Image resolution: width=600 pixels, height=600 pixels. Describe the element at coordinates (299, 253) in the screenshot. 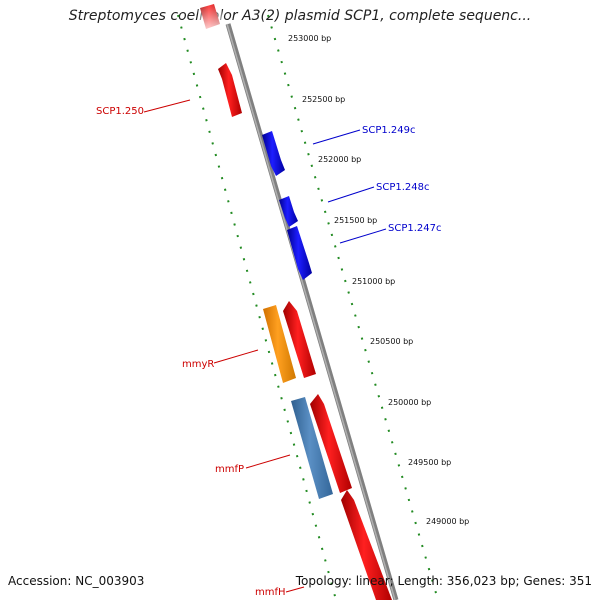

I see `gene-scp1-247c` at that location.